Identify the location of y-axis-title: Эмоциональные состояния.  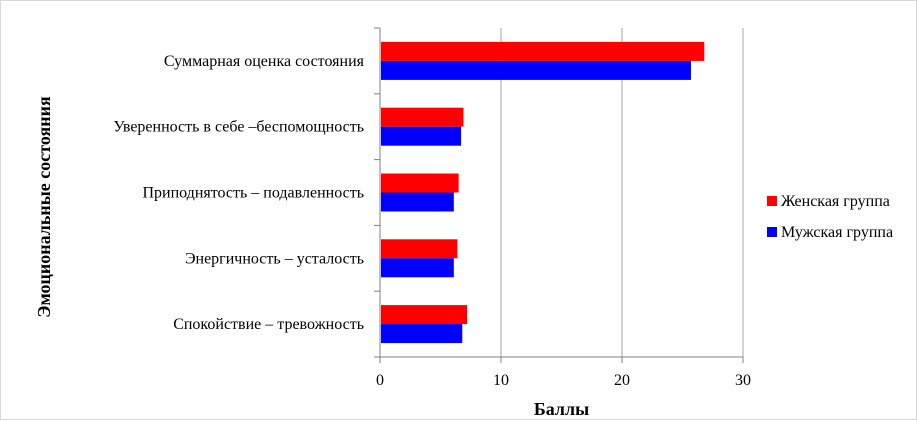
(44, 207).